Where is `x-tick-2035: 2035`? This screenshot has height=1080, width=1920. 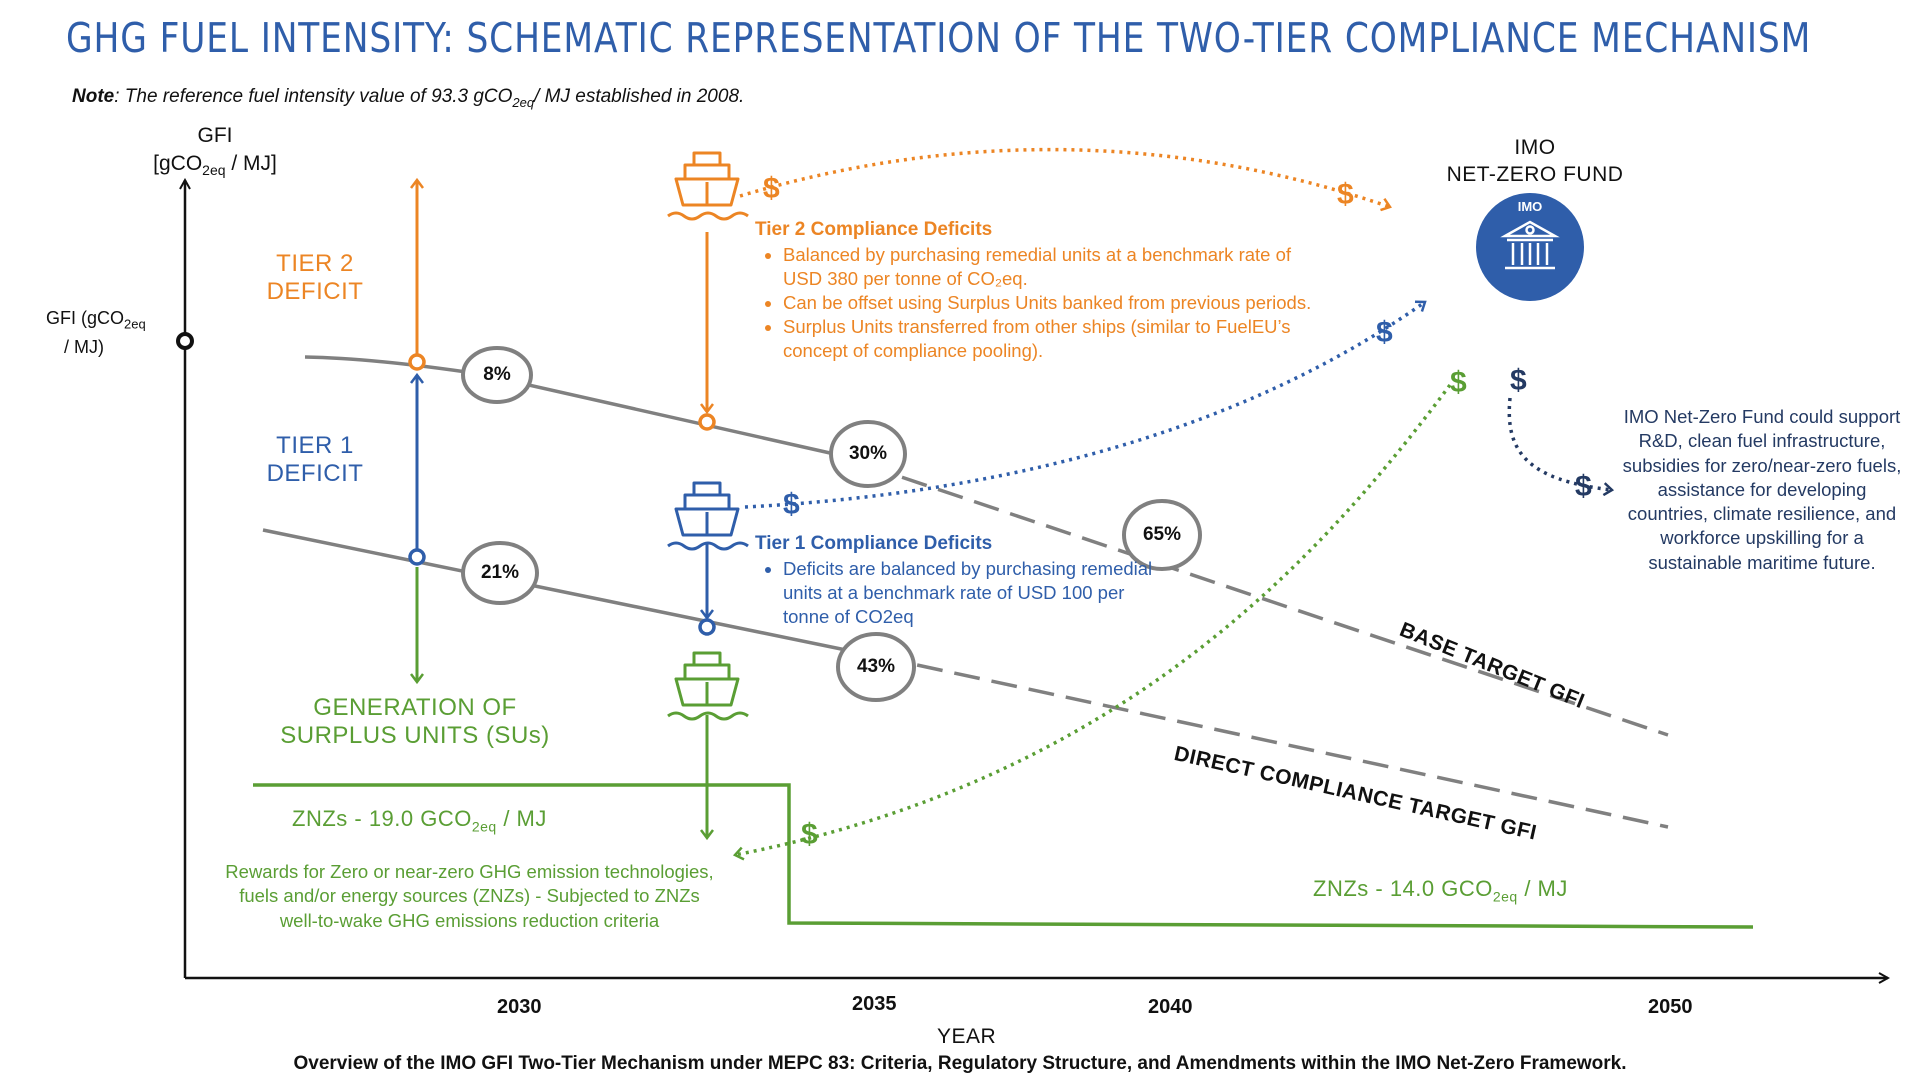 x-tick-2035: 2035 is located at coordinates (874, 1004).